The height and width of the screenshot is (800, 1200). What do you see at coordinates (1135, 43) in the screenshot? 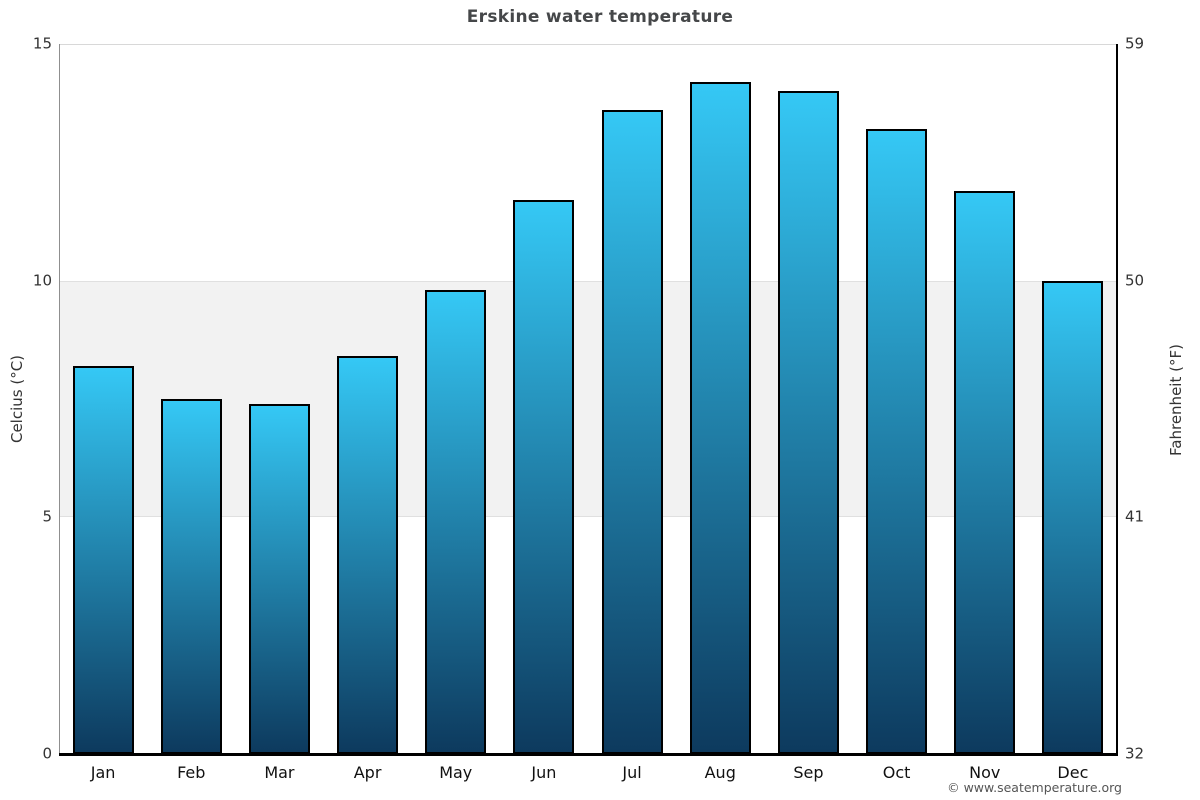
I see `fahrenheit-tick-label: 59` at bounding box center [1135, 43].